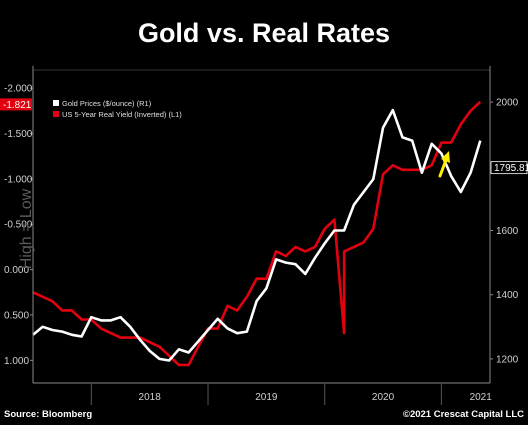 The image size is (528, 425). What do you see at coordinates (16, 361) in the screenshot?
I see `left-tick-label: 1.000` at bounding box center [16, 361].